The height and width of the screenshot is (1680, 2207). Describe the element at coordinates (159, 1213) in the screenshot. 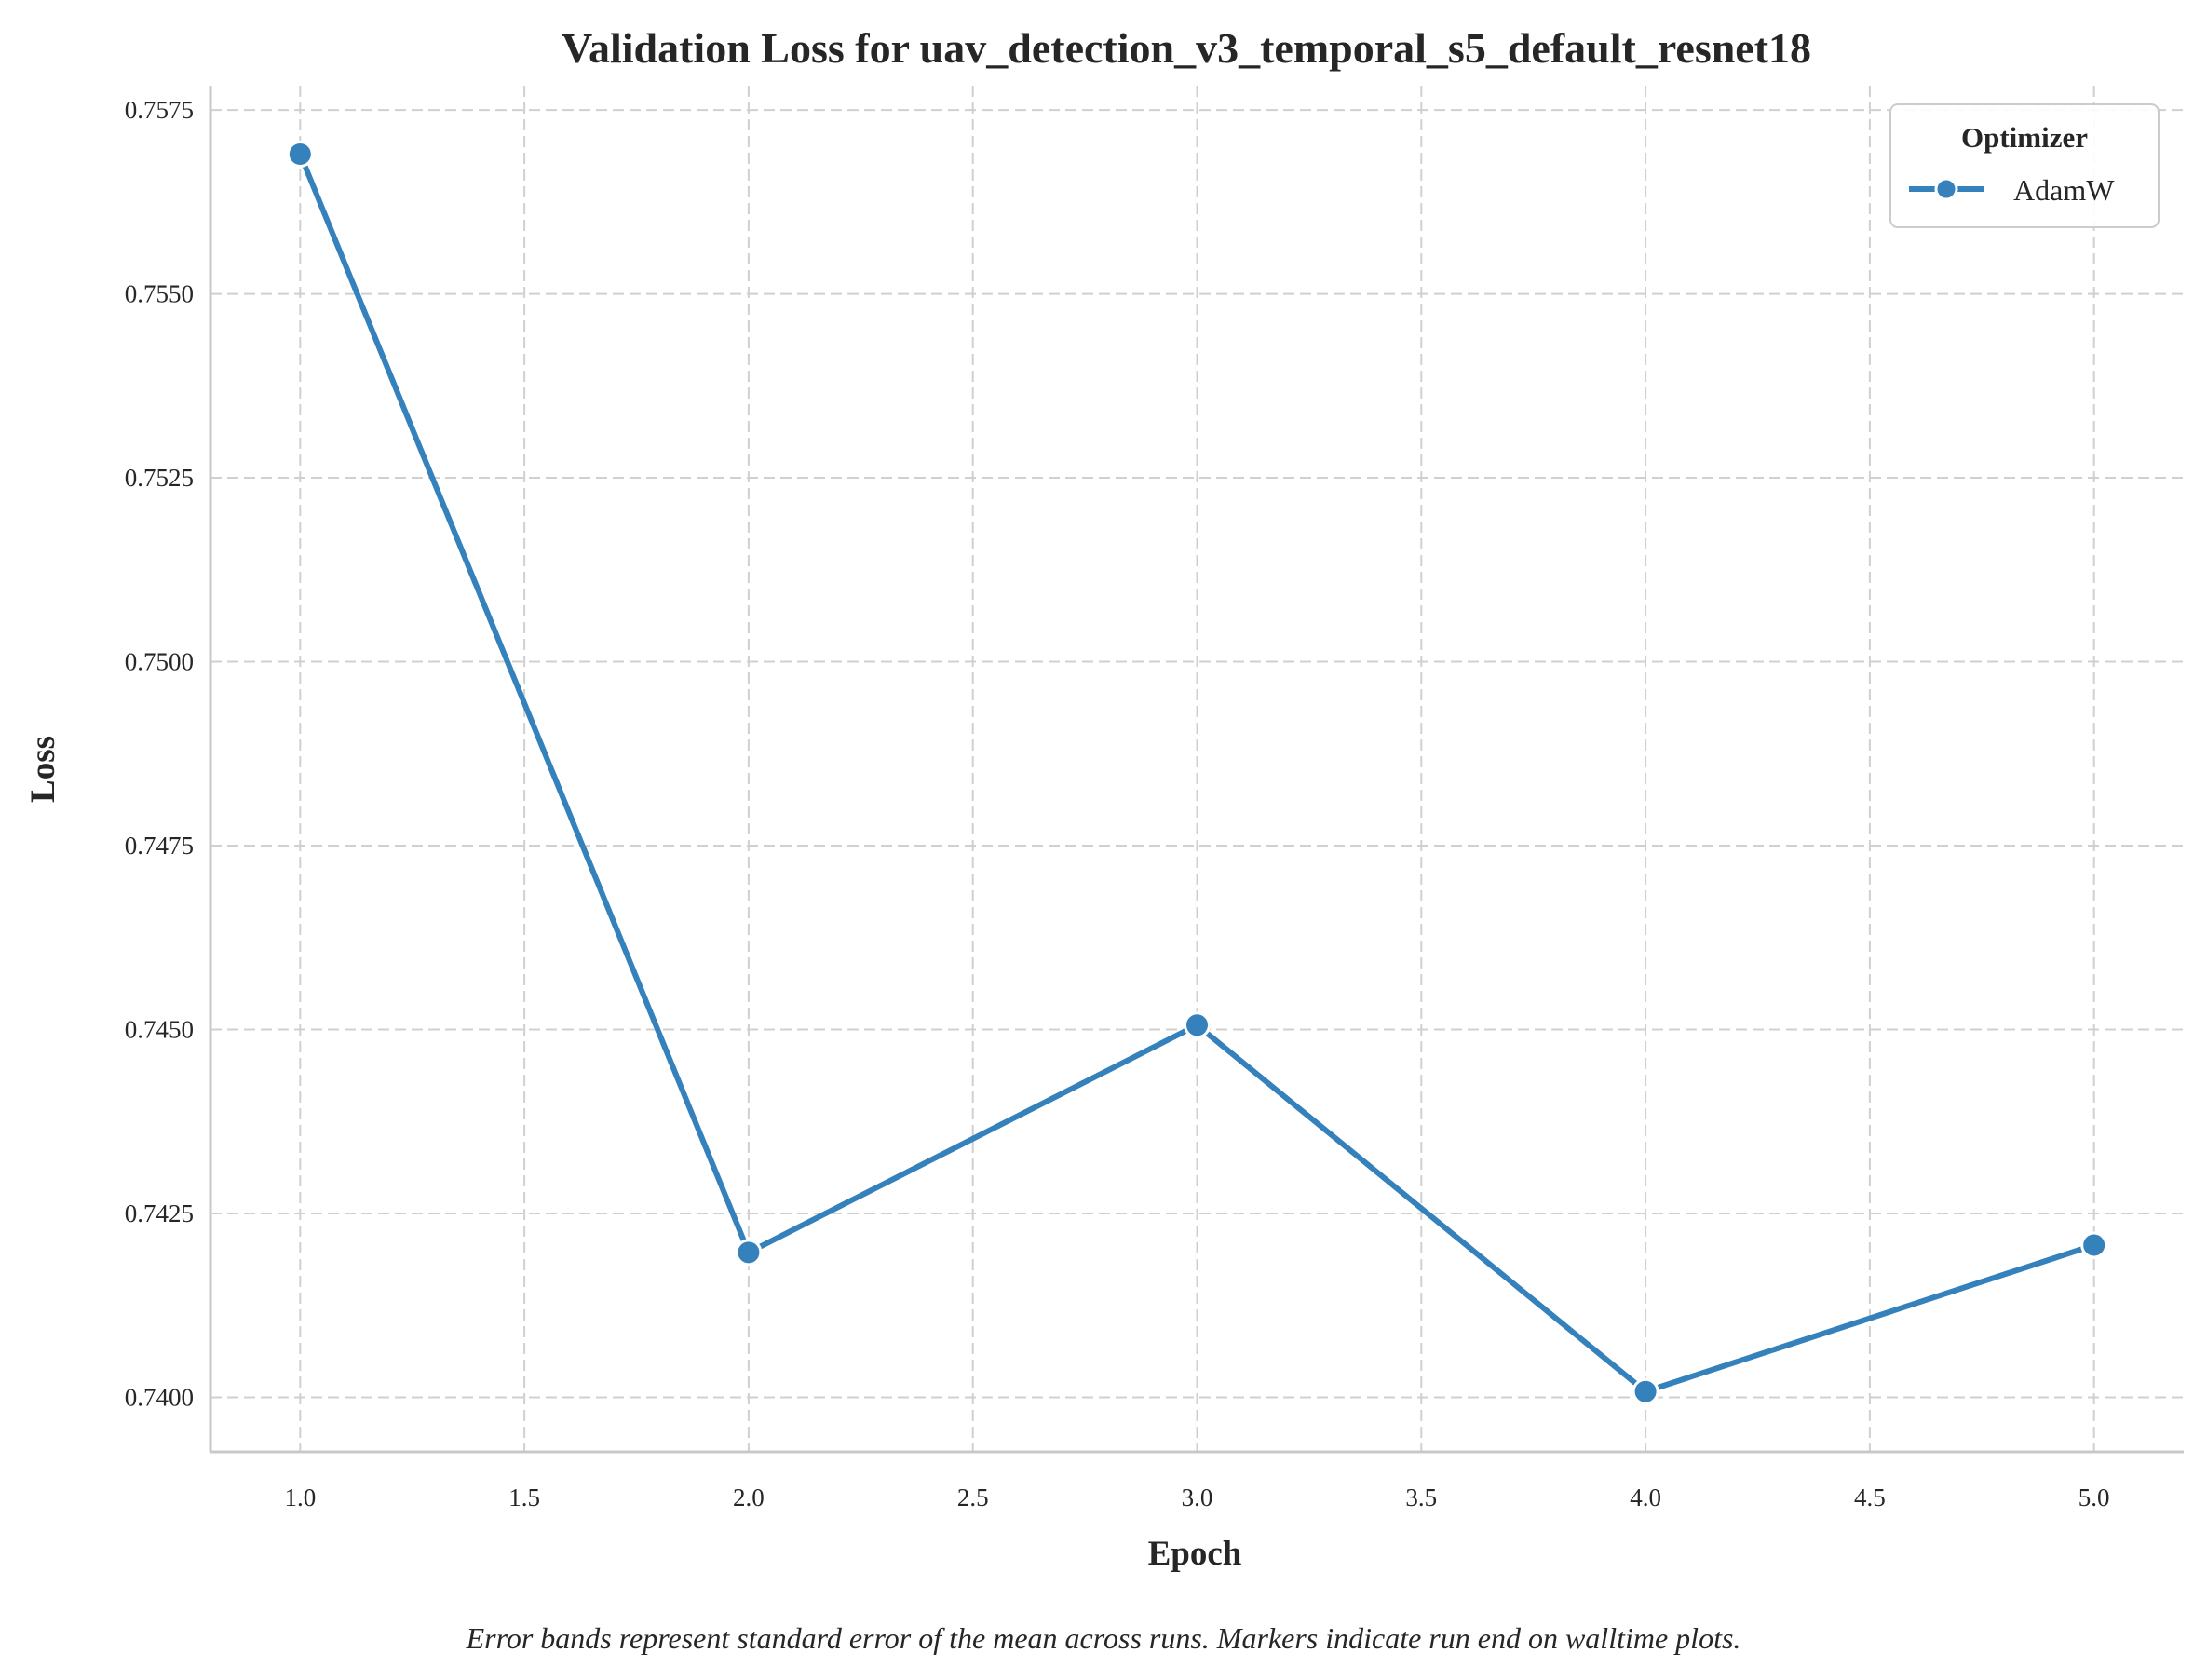

I see `y-tick-label: 0.7425` at that location.